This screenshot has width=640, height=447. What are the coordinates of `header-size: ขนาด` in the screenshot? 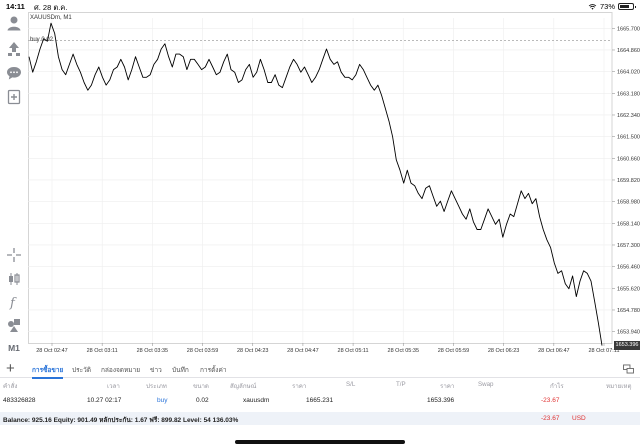 It's located at (201, 386).